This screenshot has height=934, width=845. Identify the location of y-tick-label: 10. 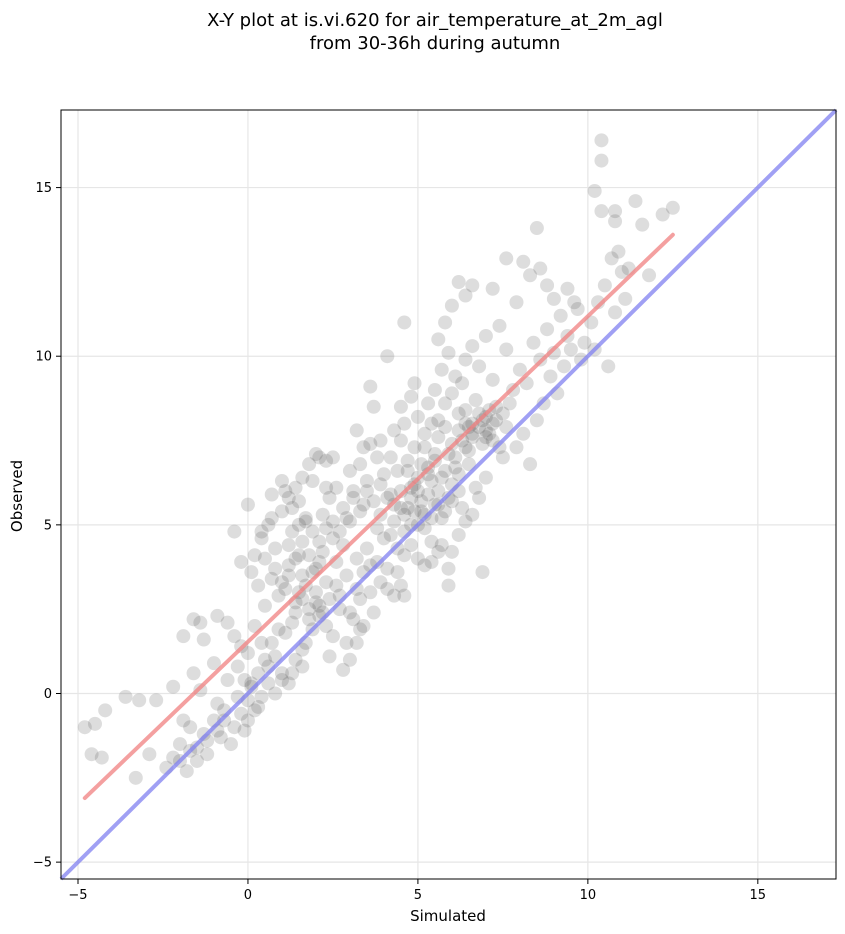
(43, 357).